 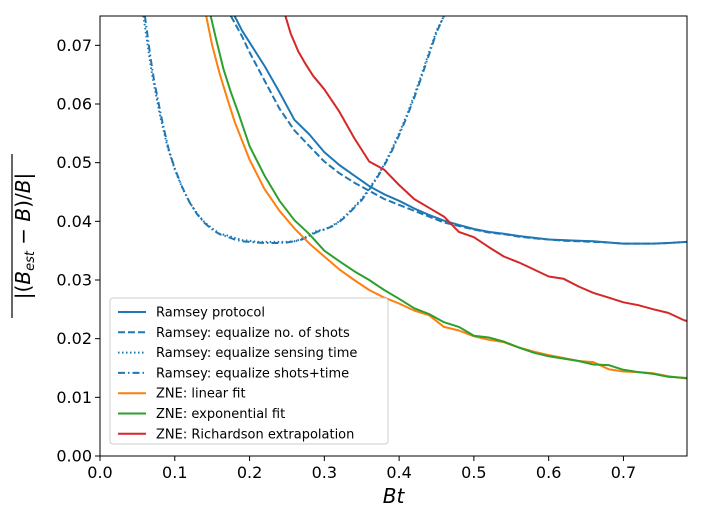 What do you see at coordinates (398, 472) in the screenshot?
I see `x-tick-label: 0.4` at bounding box center [398, 472].